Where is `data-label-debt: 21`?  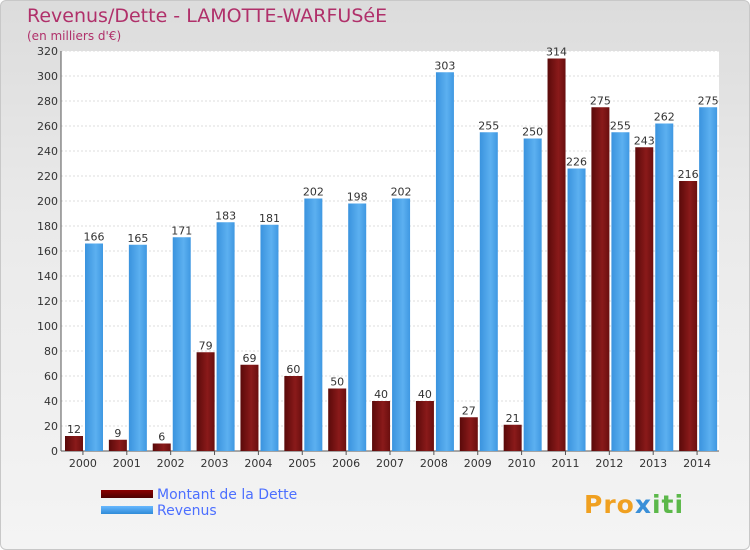 data-label-debt: 21 is located at coordinates (513, 418).